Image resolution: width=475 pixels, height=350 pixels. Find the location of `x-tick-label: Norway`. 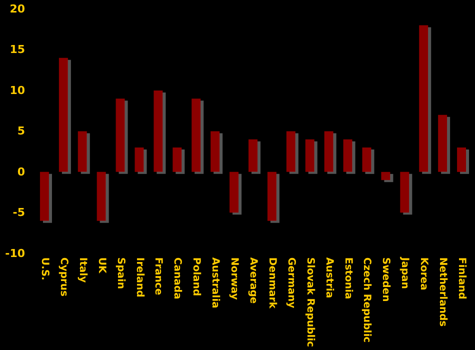

x-tick-label: Norway is located at coordinates (234, 278).